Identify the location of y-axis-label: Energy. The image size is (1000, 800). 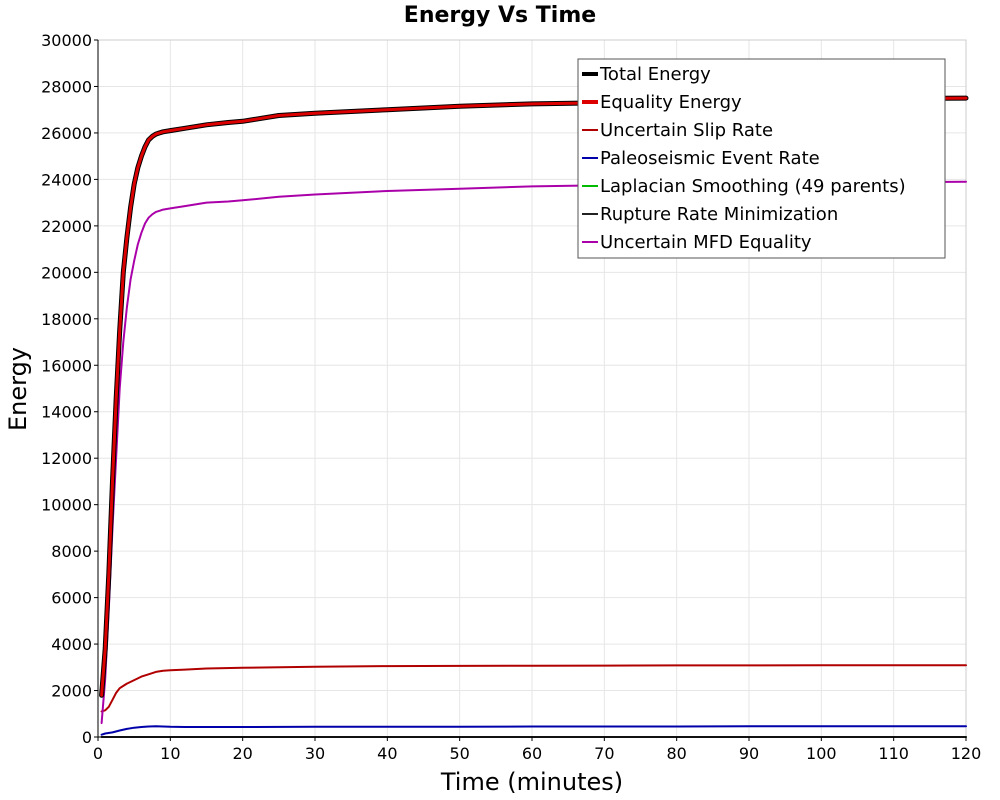
(18, 389).